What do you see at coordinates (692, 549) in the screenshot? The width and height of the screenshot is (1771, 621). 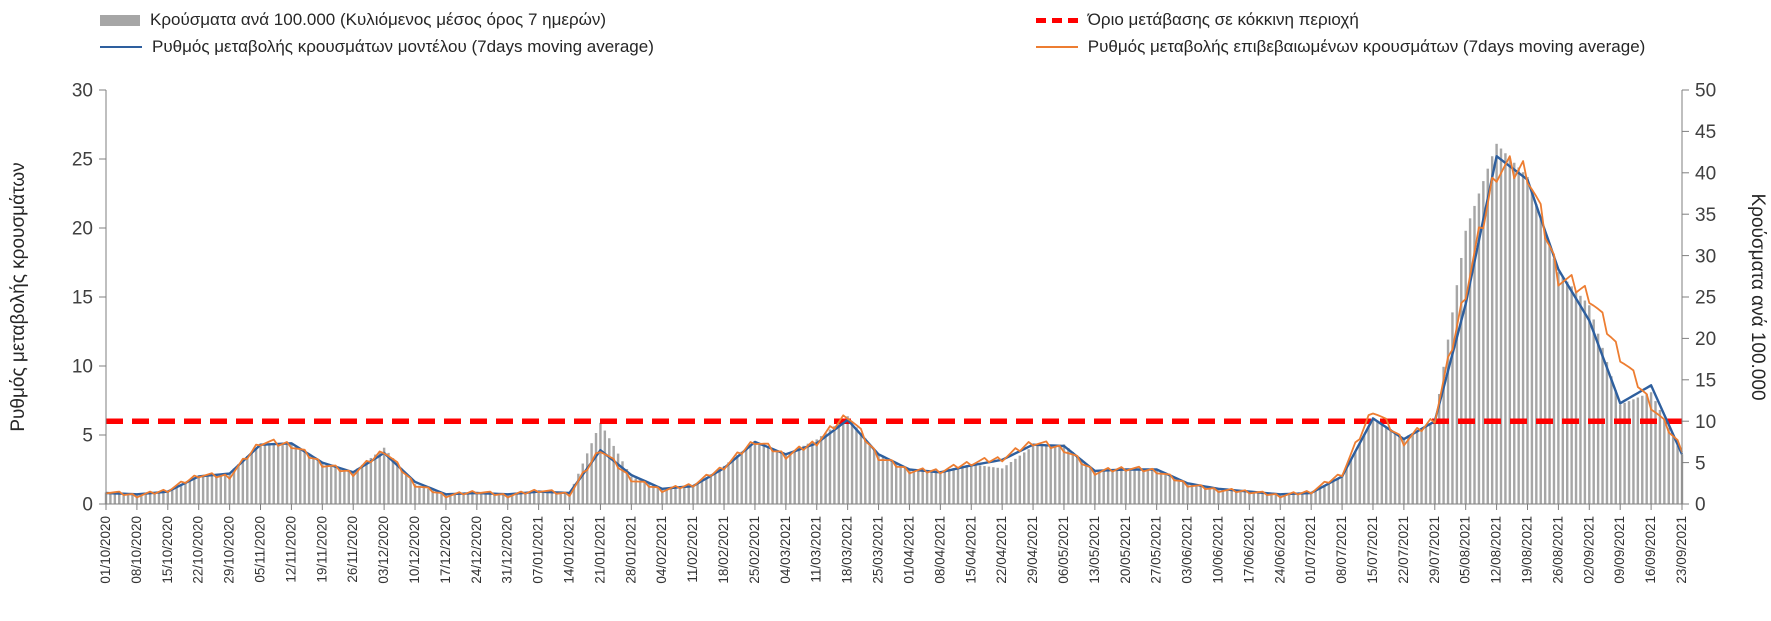 I see `svg-text: 11/02/2021` at bounding box center [692, 549].